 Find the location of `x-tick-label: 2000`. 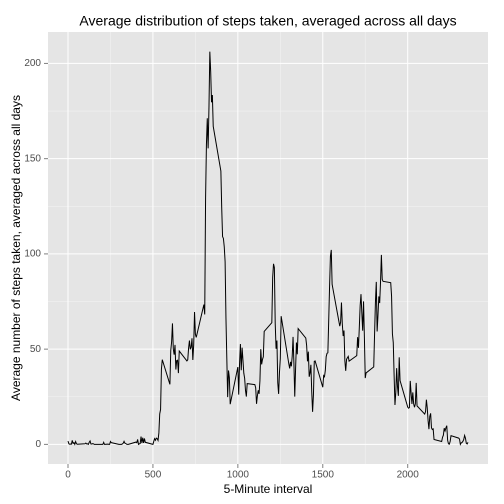

x-tick-label: 2000 is located at coordinates (408, 475).